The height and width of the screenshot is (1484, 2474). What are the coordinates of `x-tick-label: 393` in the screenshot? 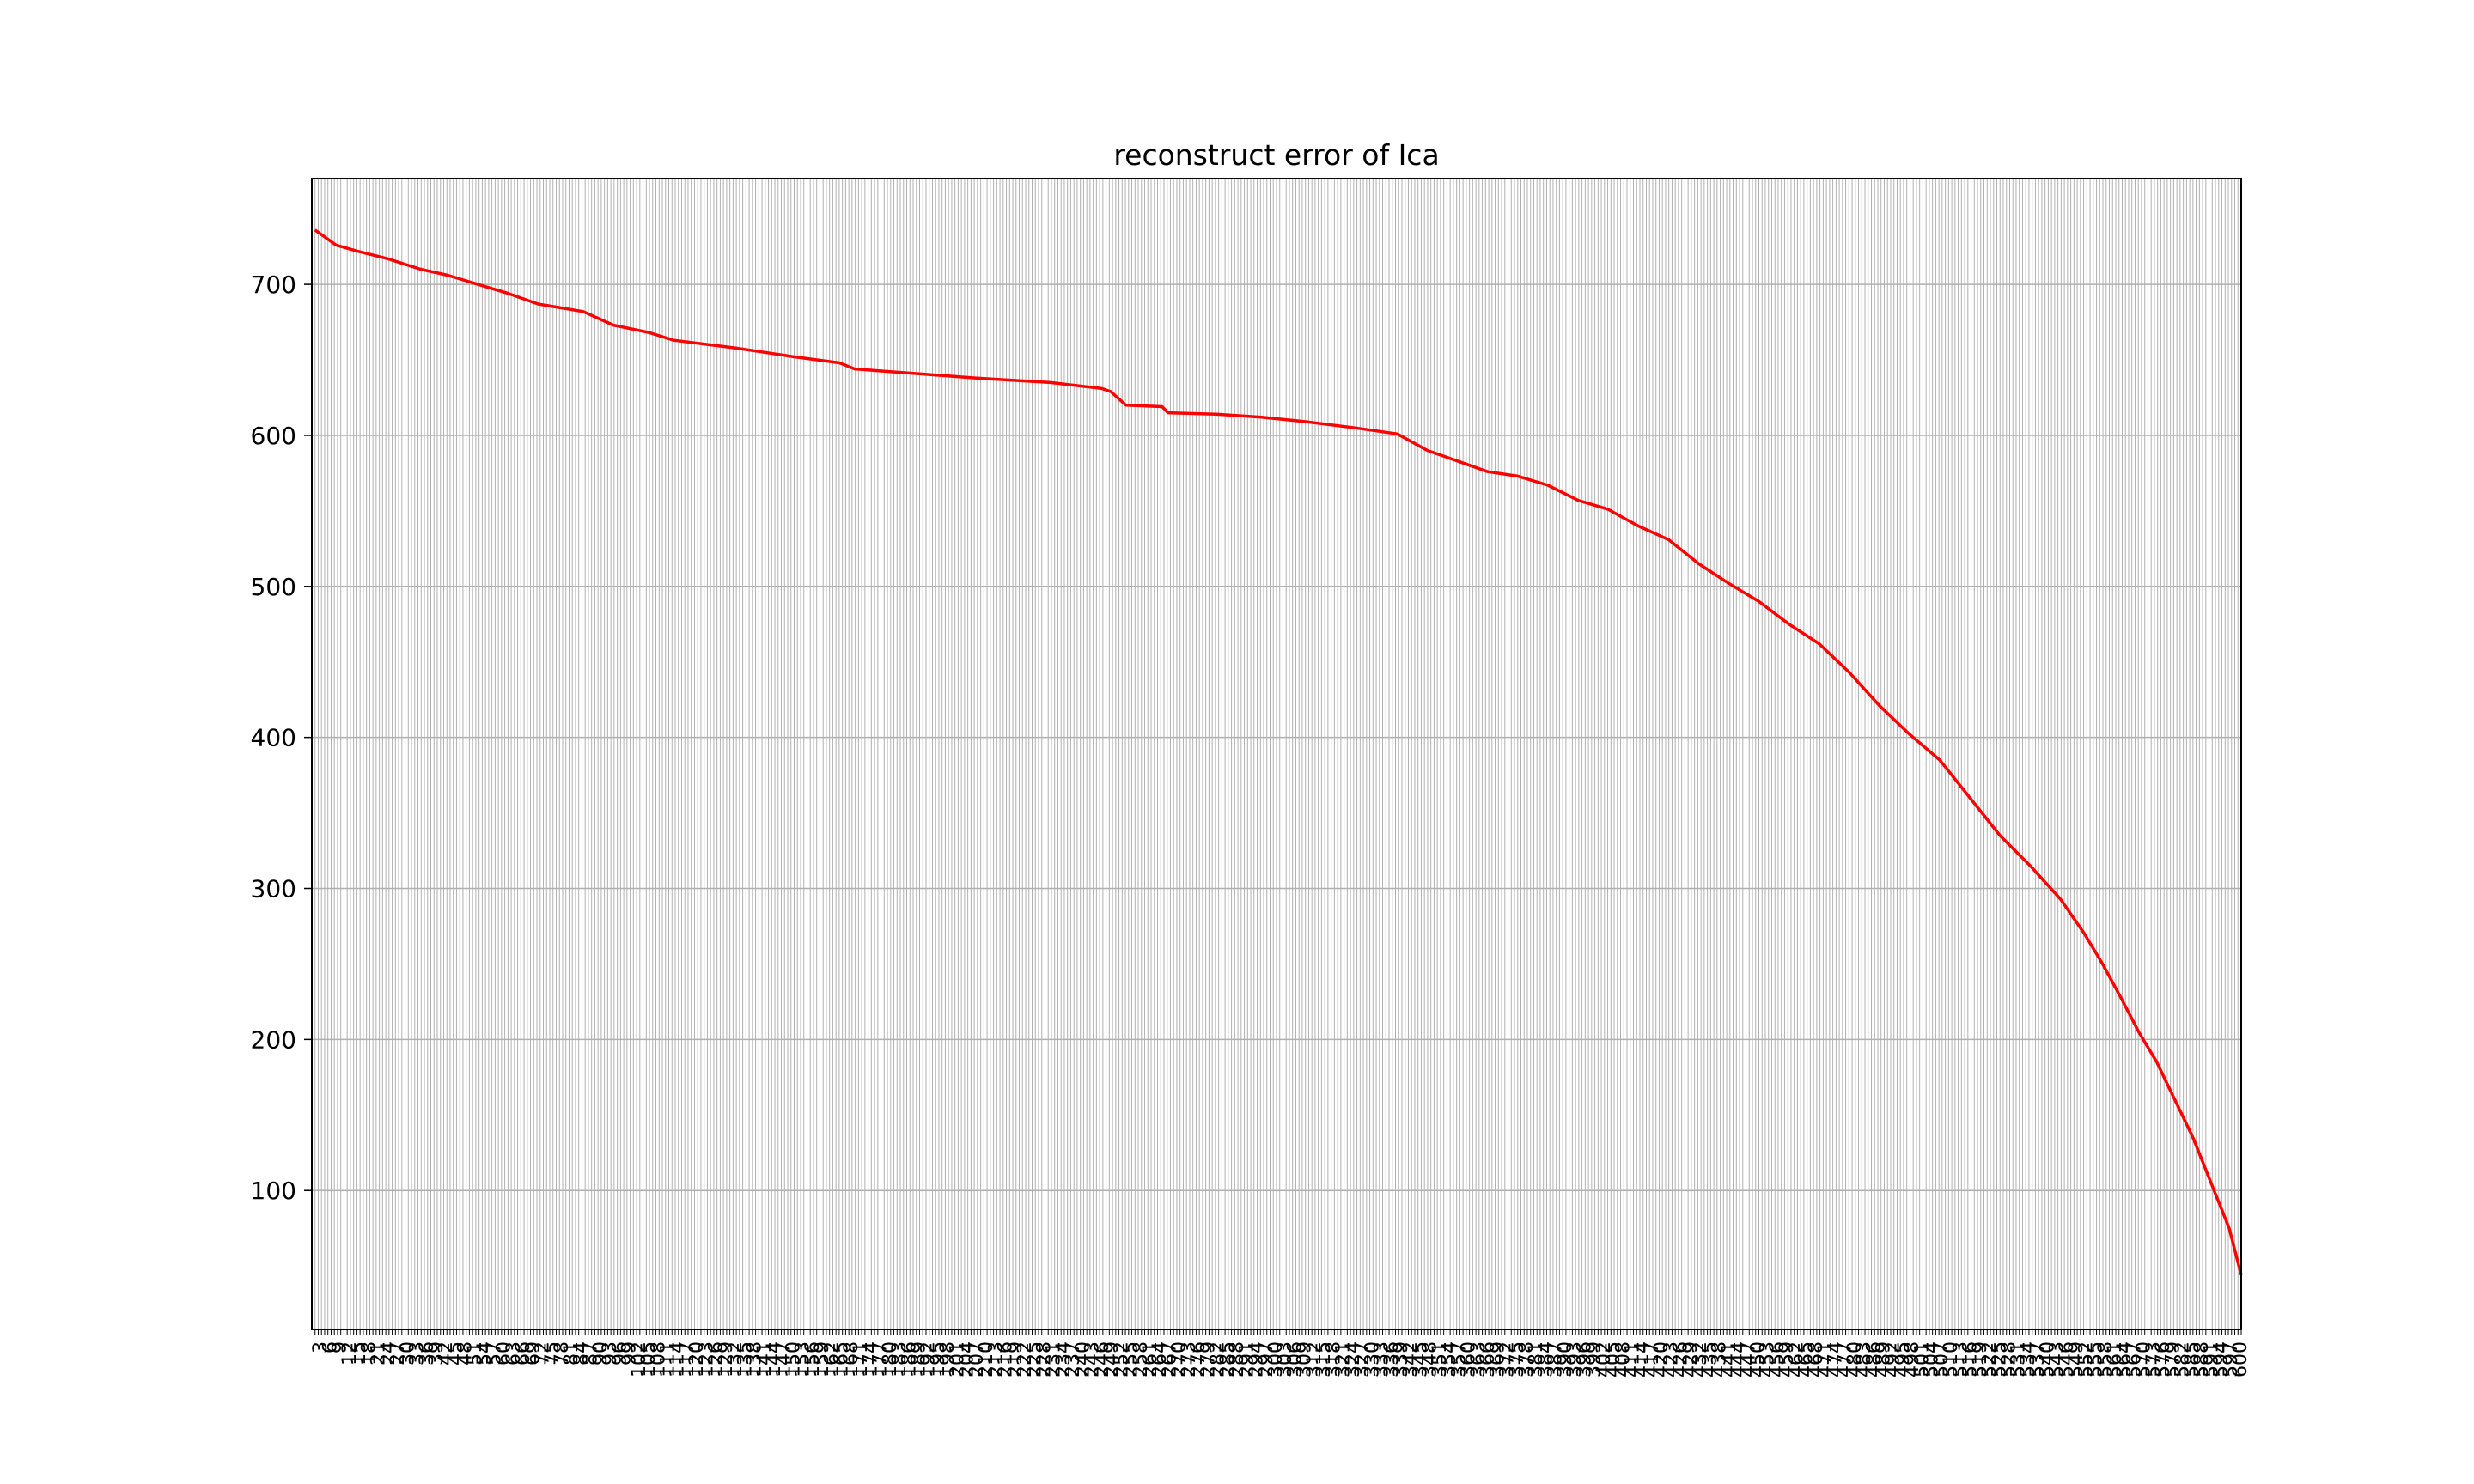 It's located at (1575, 1359).